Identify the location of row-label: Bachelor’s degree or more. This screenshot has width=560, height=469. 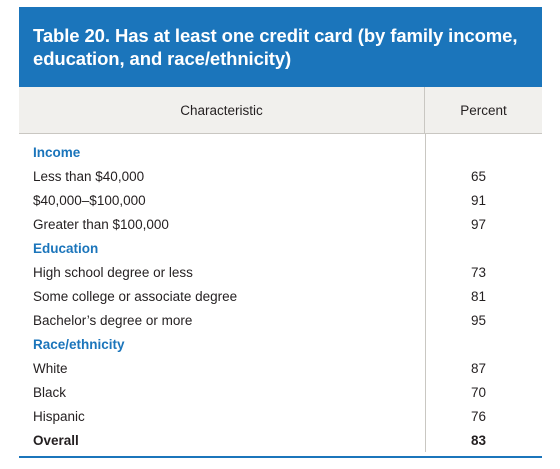
(113, 320).